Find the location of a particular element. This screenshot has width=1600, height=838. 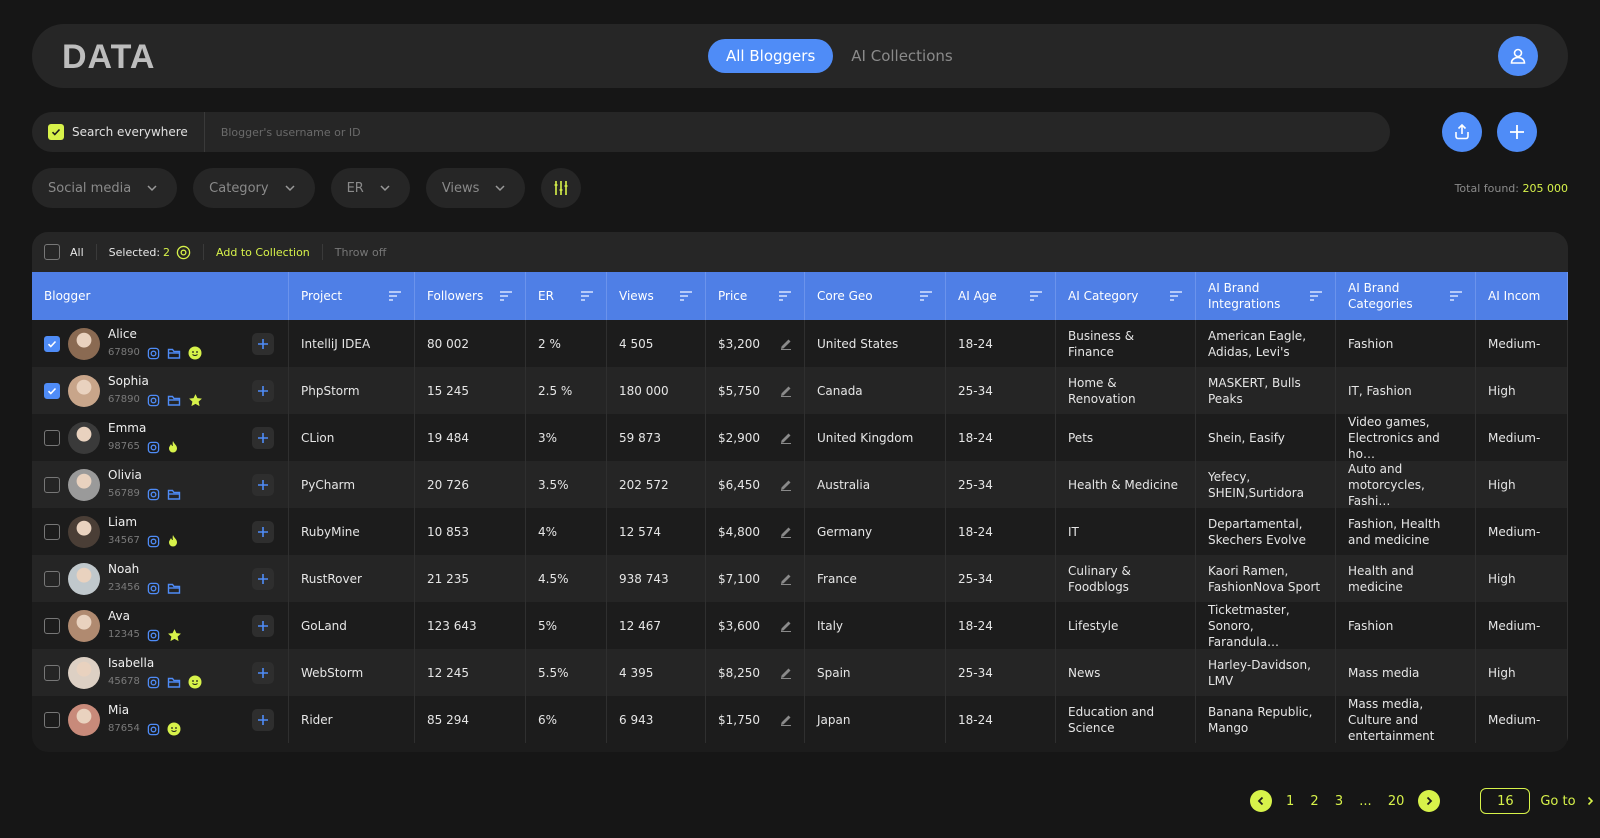

eye-icon is located at coordinates (183, 252).